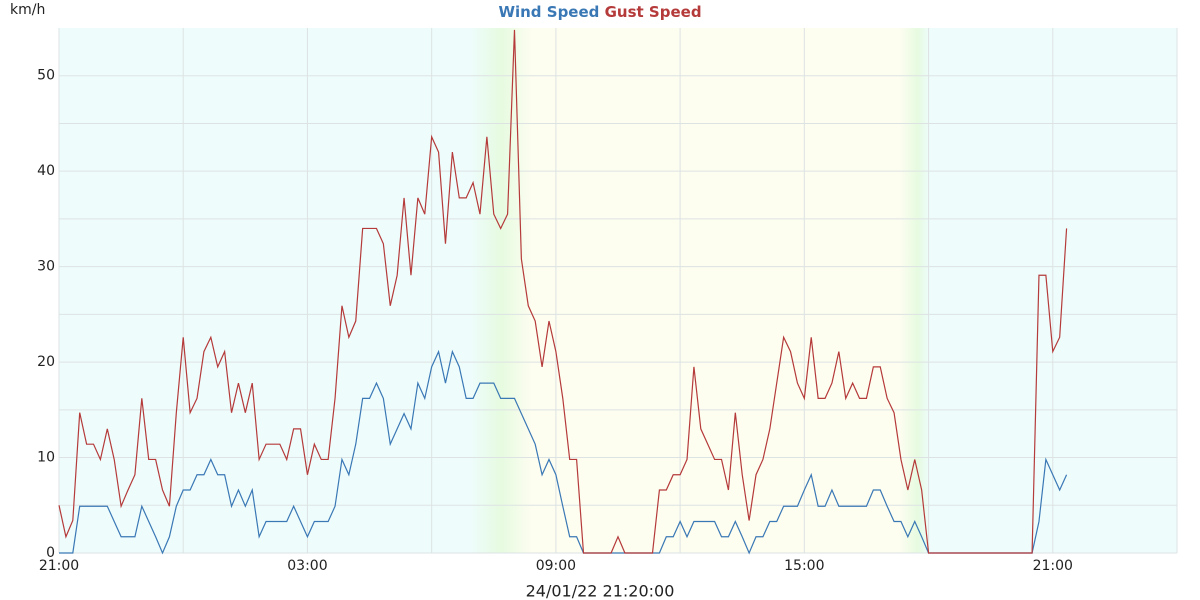 The width and height of the screenshot is (1200, 600). What do you see at coordinates (307, 566) in the screenshot?
I see `x-tick-label: 03:00` at bounding box center [307, 566].